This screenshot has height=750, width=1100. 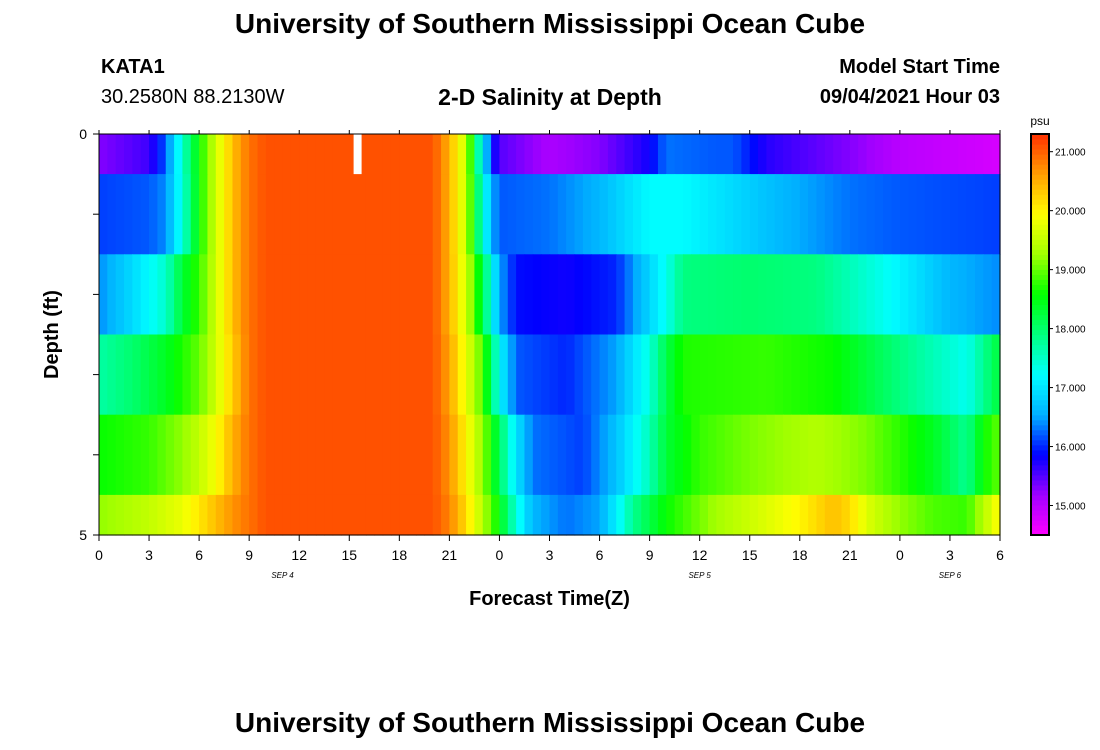 I want to click on colorbar-tick-label: 20.000, so click(x=1070, y=212).